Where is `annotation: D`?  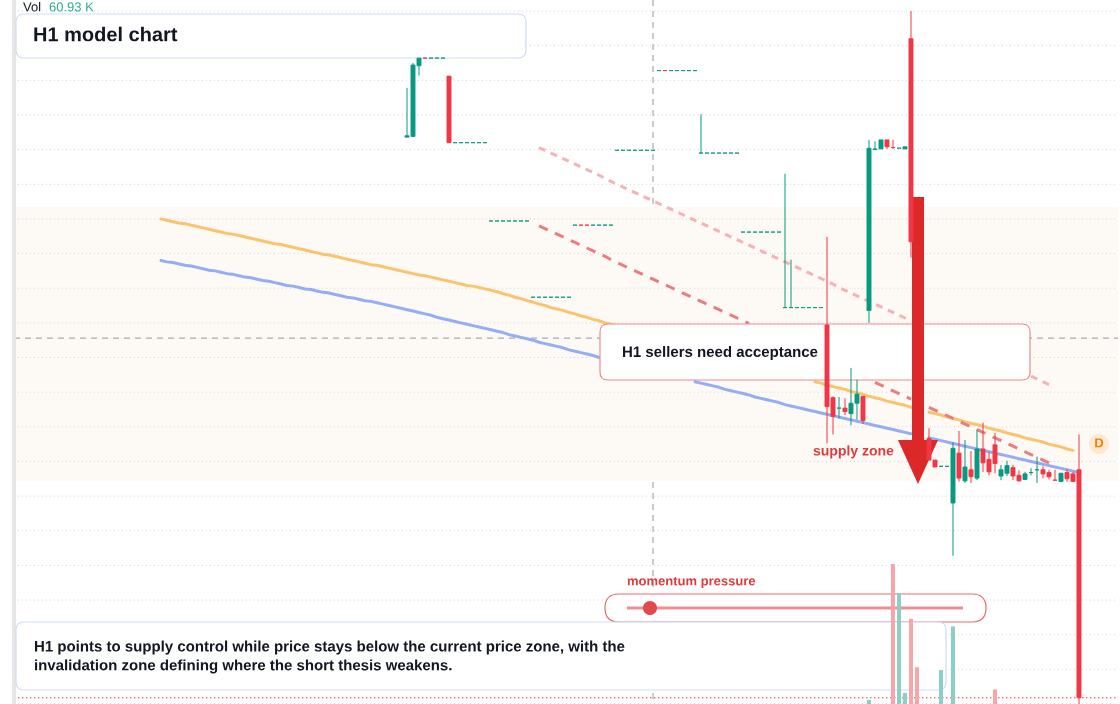 annotation: D is located at coordinates (1099, 443).